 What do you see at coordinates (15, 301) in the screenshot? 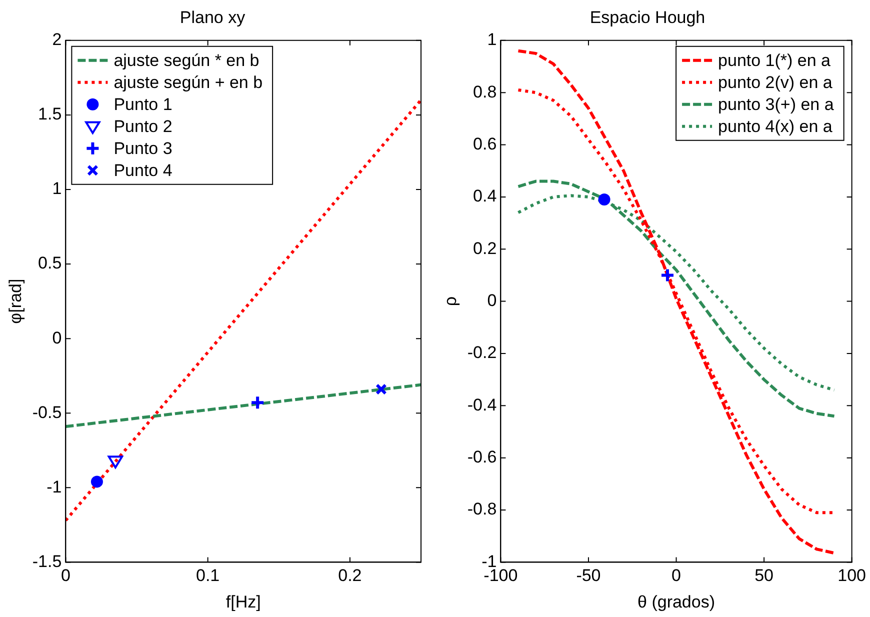
I see `y-axis-title: φ[rad]` at bounding box center [15, 301].